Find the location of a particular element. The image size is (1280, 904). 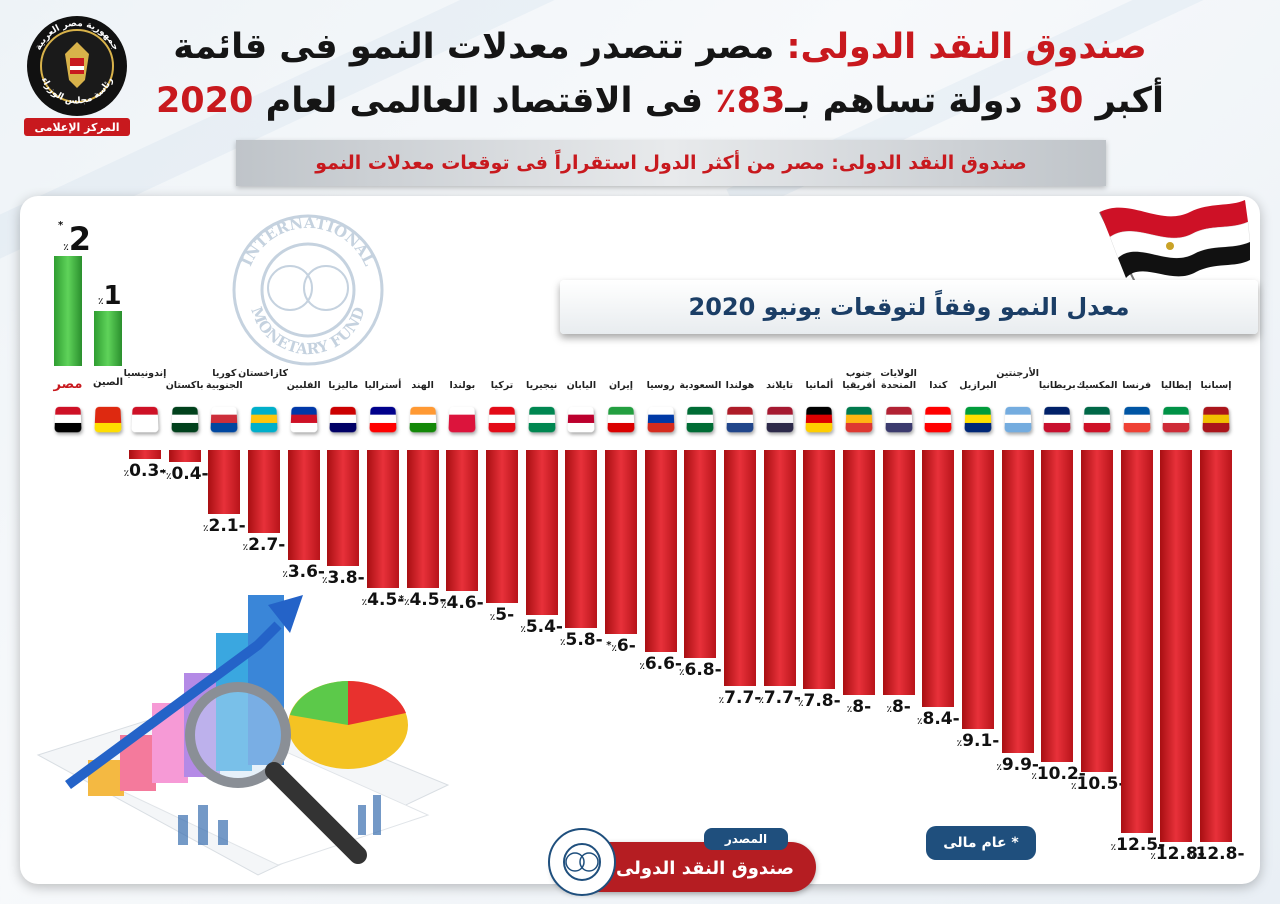

data-label-value: 3.6- is located at coordinates (306, 572).